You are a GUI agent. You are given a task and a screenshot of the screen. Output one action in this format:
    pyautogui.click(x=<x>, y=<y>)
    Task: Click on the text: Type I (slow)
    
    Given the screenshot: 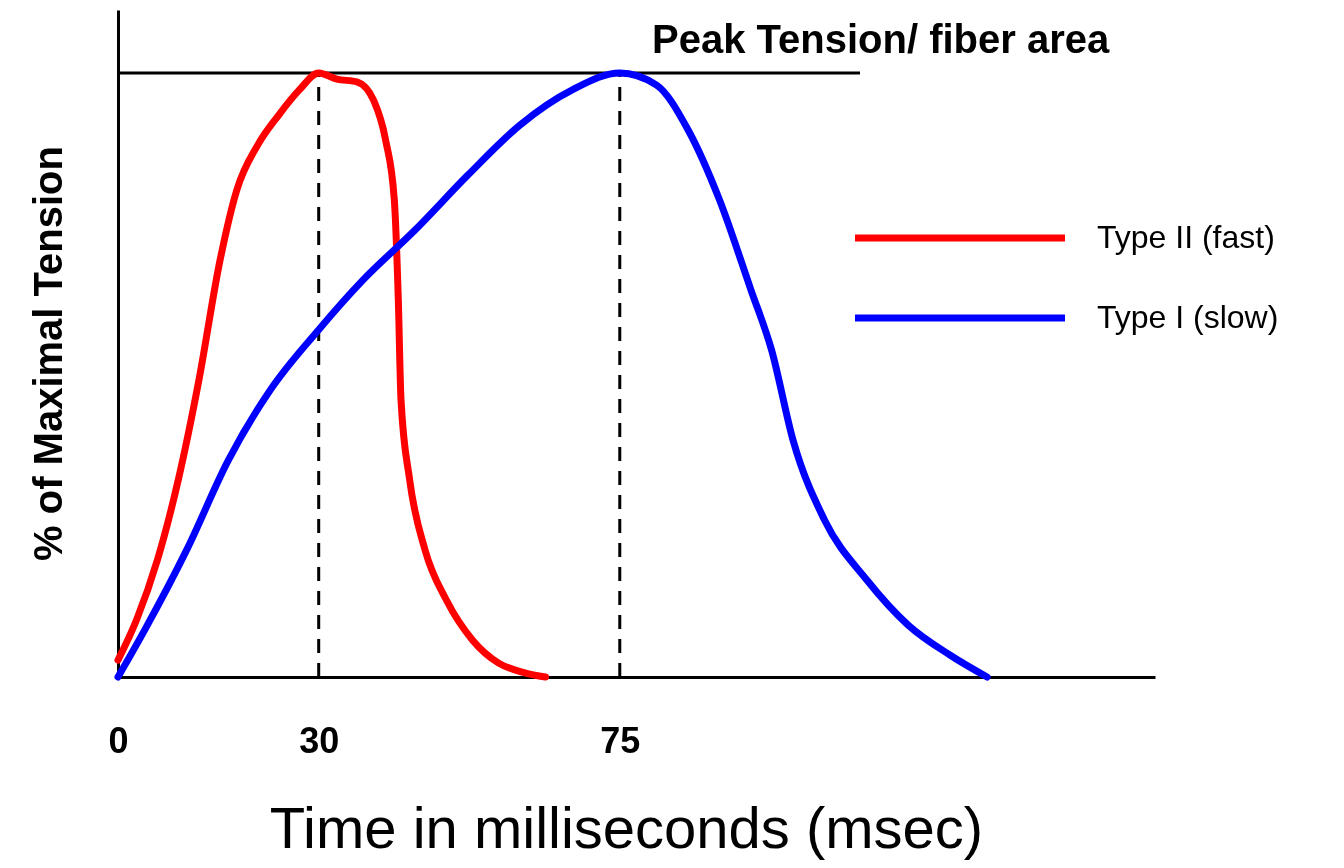 What is the action you would take?
    pyautogui.click(x=1188, y=317)
    